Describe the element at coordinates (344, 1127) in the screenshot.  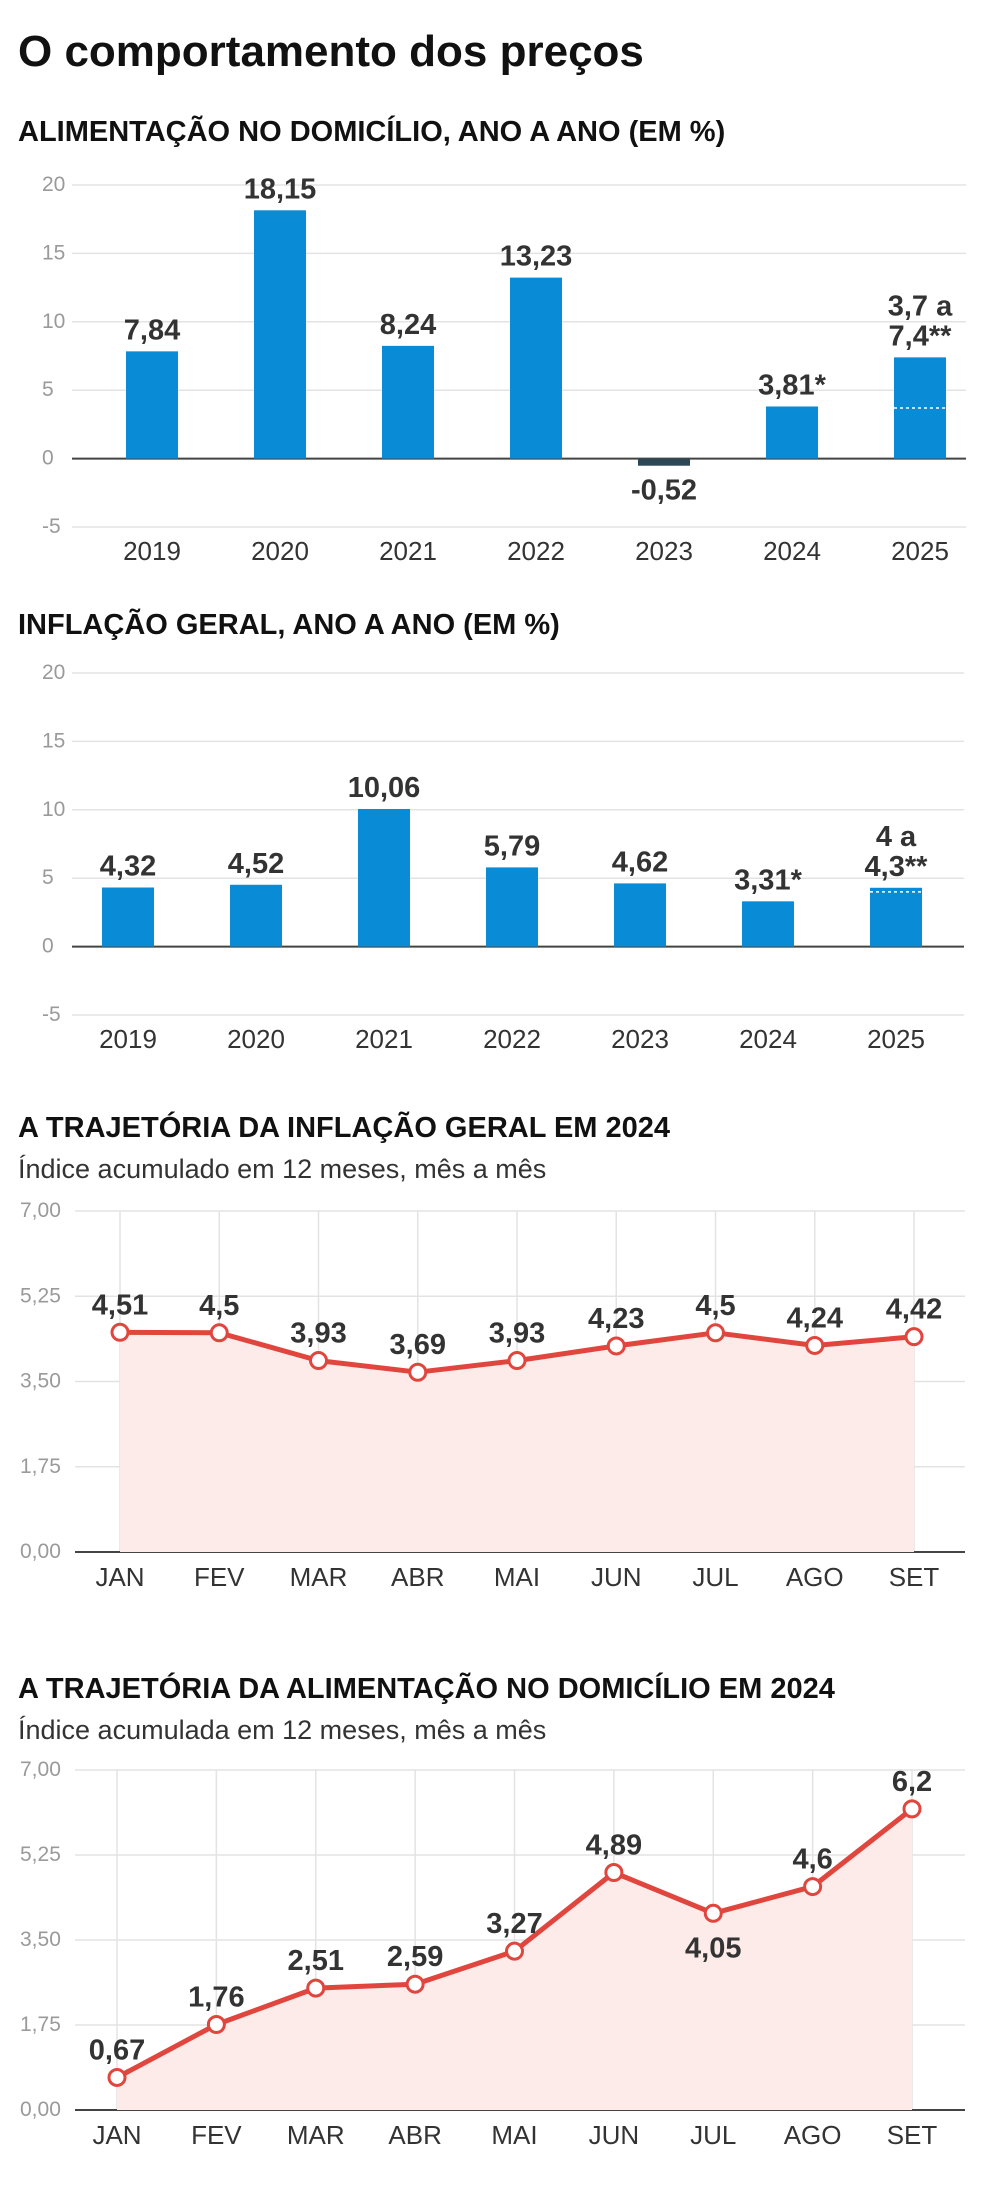
I see `chart-title: A TRAJETÓRIA DA INFLAÇÃO GERAL EM 2024` at that location.